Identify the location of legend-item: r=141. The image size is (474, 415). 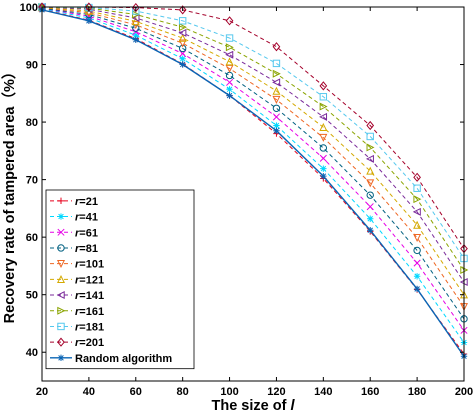
(77, 296).